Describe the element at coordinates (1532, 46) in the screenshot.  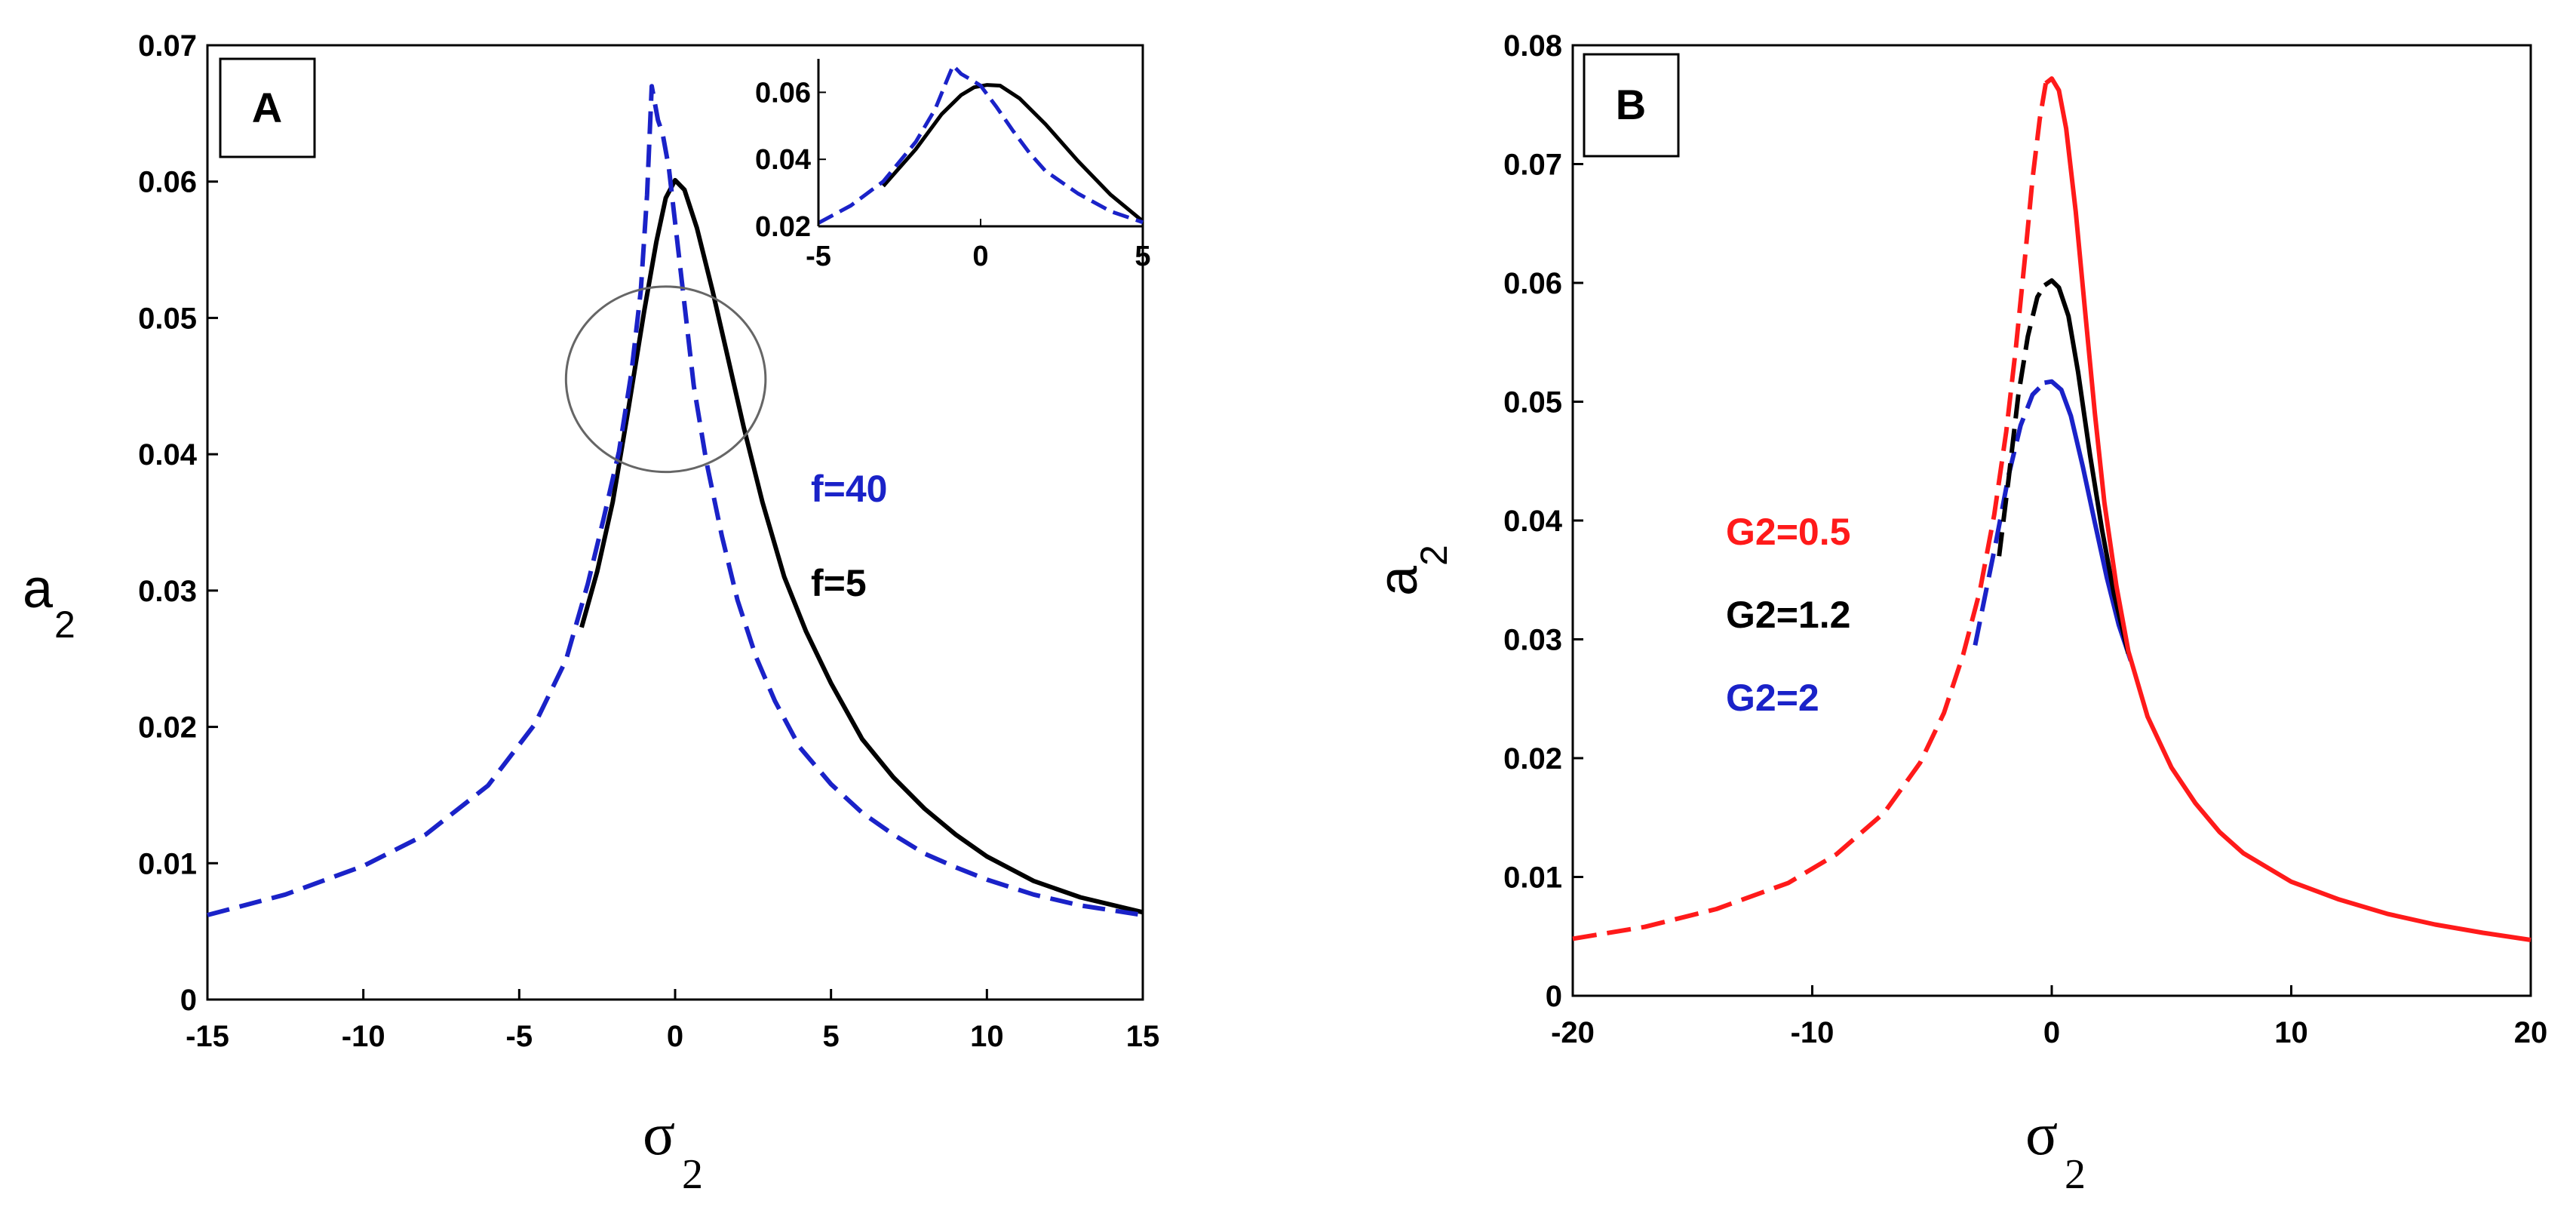
I see `panel-b-ytick-label: 0.08` at that location.